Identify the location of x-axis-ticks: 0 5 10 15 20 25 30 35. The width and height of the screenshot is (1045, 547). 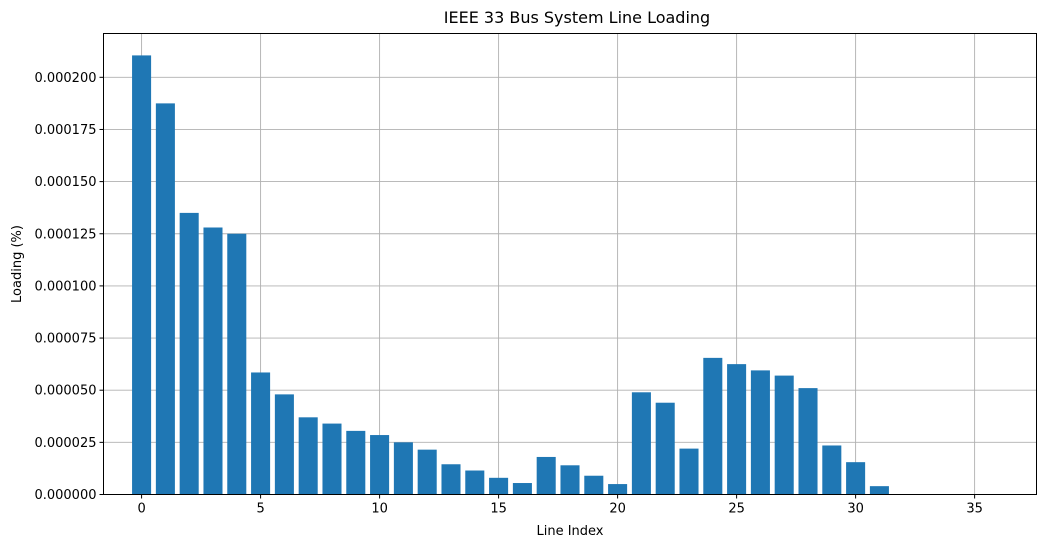
(560, 505).